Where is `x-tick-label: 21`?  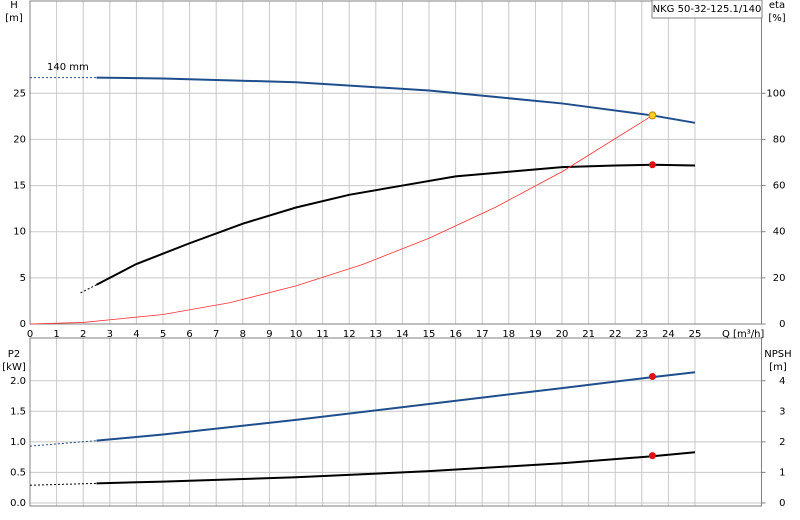
x-tick-label: 21 is located at coordinates (588, 334).